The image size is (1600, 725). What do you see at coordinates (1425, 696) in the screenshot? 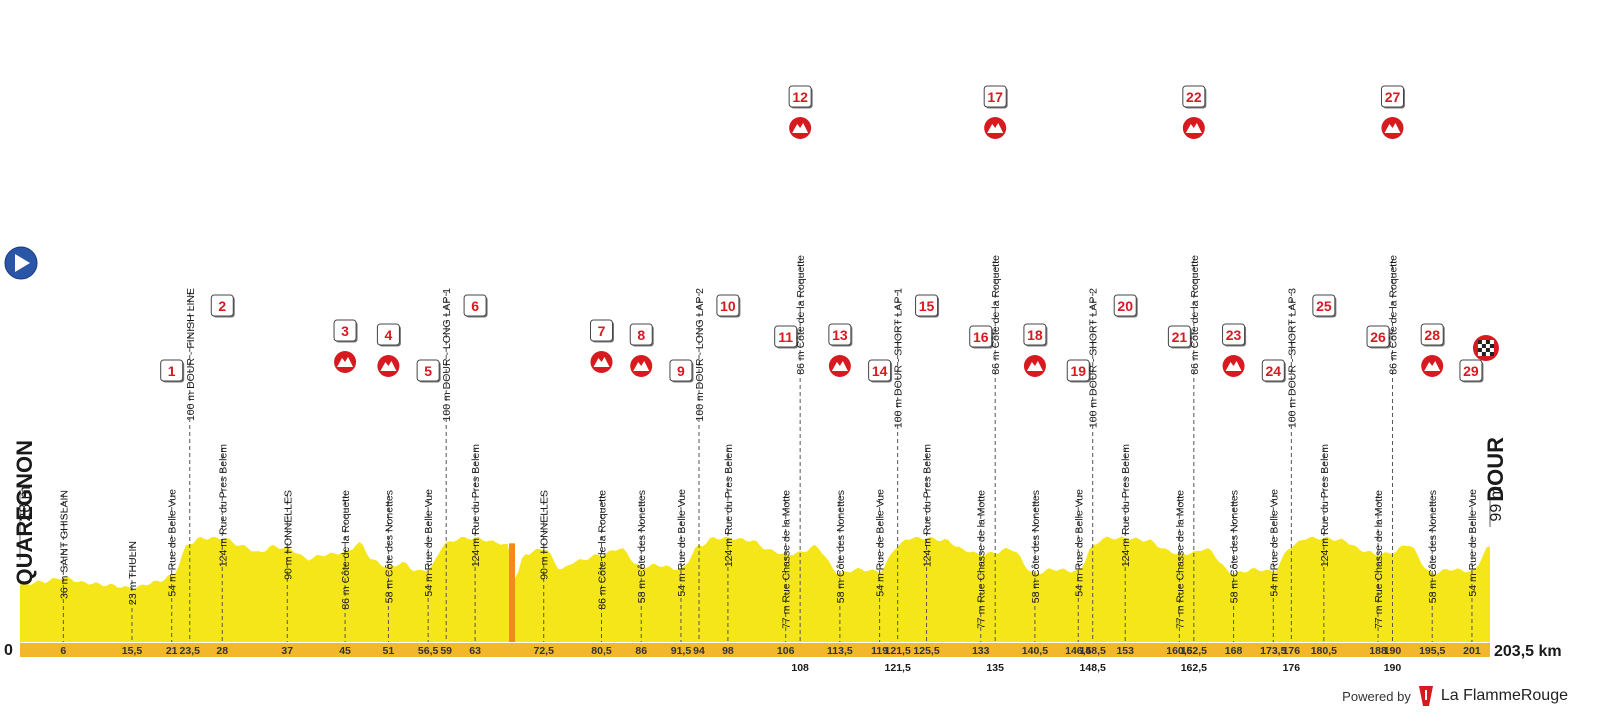
I see `flame-logo-icon` at bounding box center [1425, 696].